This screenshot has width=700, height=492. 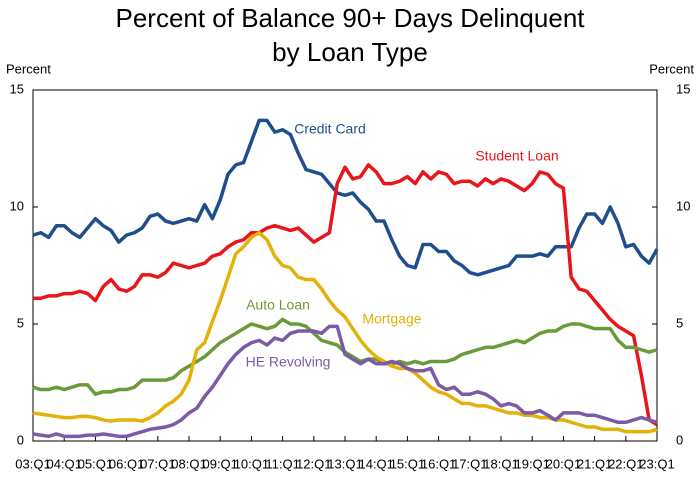 I want to click on x-tick-label: 16:Q1, so click(x=438, y=463).